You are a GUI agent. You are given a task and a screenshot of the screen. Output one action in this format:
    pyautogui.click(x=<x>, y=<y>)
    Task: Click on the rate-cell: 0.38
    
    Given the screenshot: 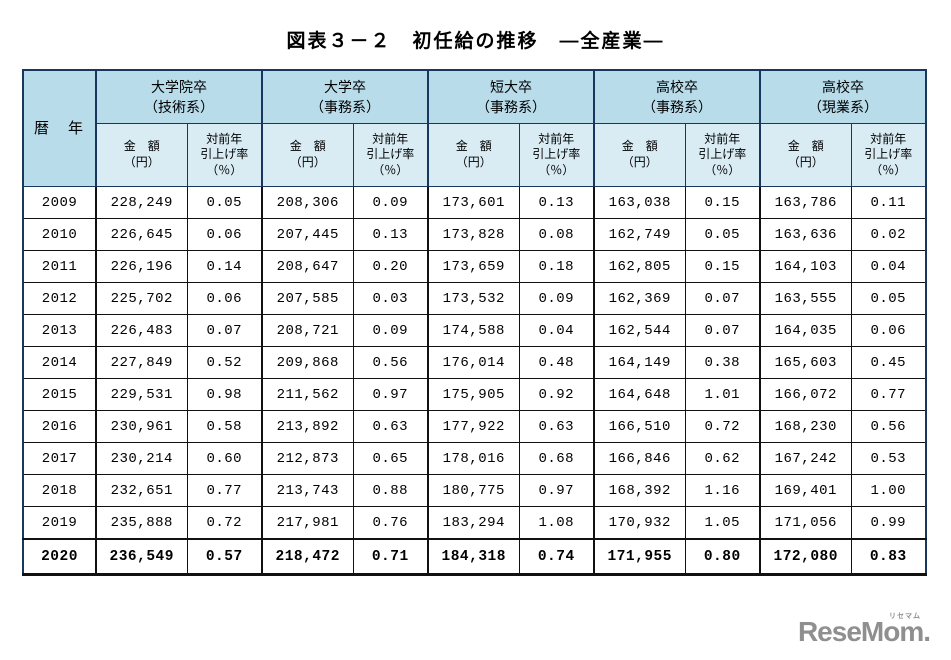 What is the action you would take?
    pyautogui.click(x=722, y=362)
    